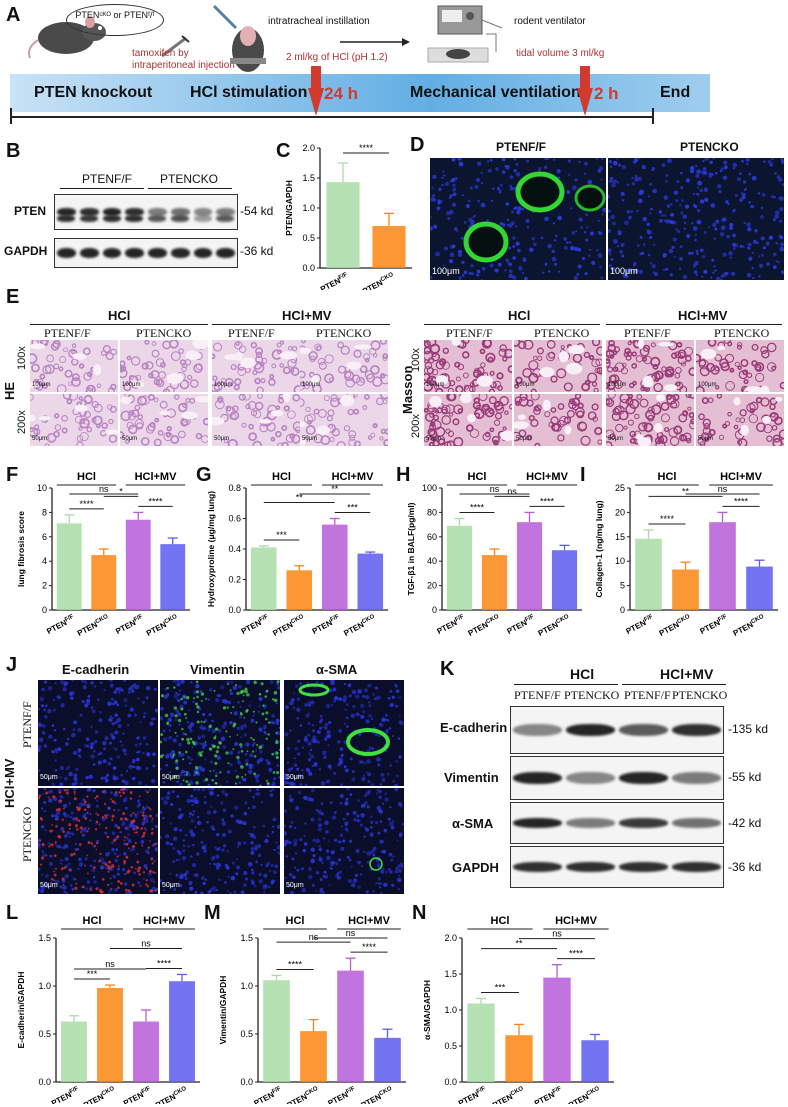 This screenshot has height=1107, width=788. I want to click on bar, so click(146, 1051).